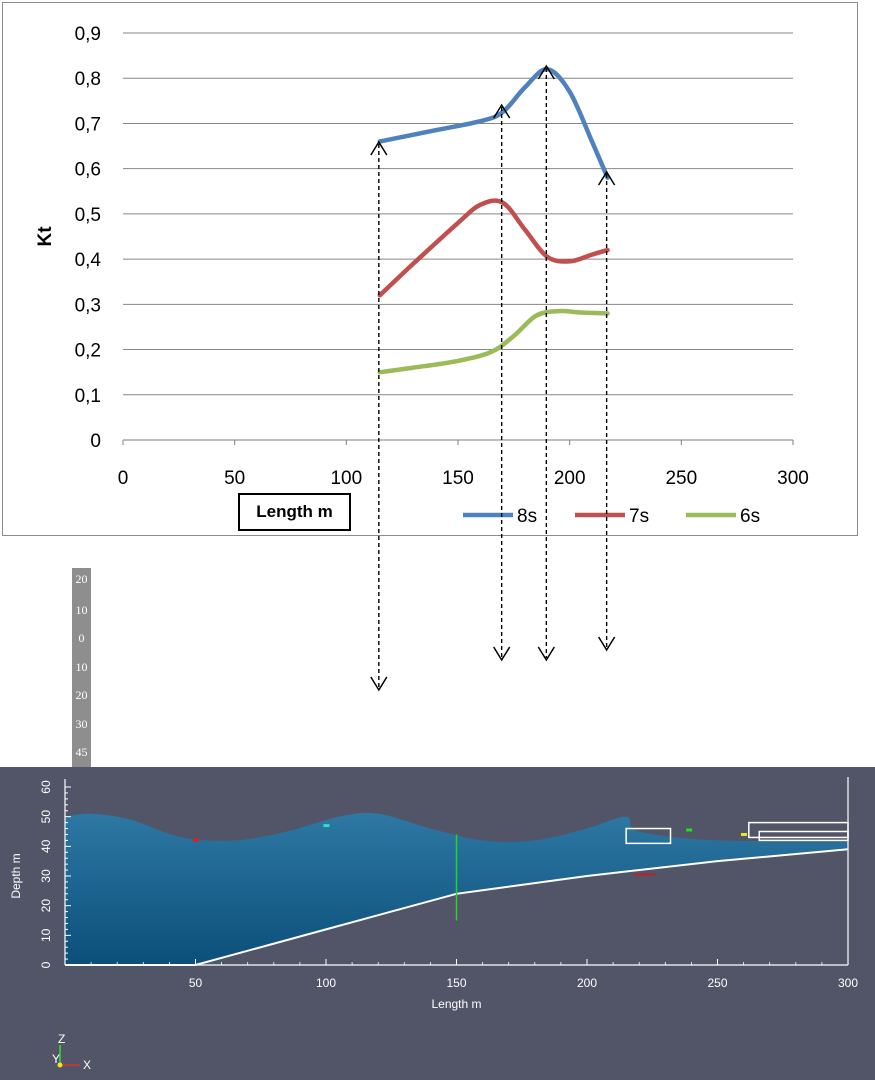 Image resolution: width=875 pixels, height=1080 pixels. Describe the element at coordinates (493, 123) in the screenshot. I see `series-line-8s` at that location.